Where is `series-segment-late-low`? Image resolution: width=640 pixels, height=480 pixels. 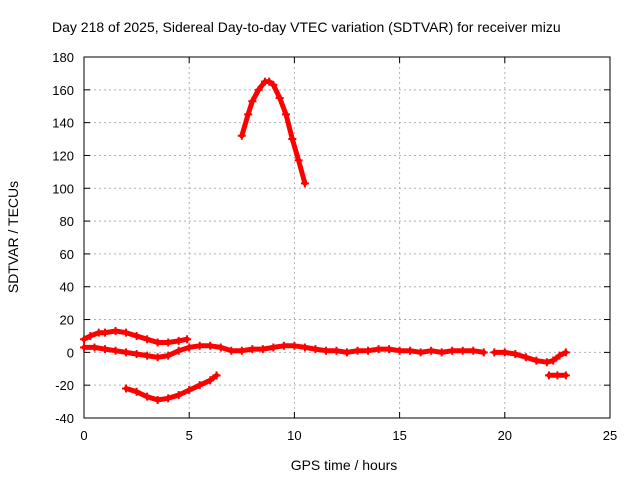 series-segment-late-low is located at coordinates (557, 375).